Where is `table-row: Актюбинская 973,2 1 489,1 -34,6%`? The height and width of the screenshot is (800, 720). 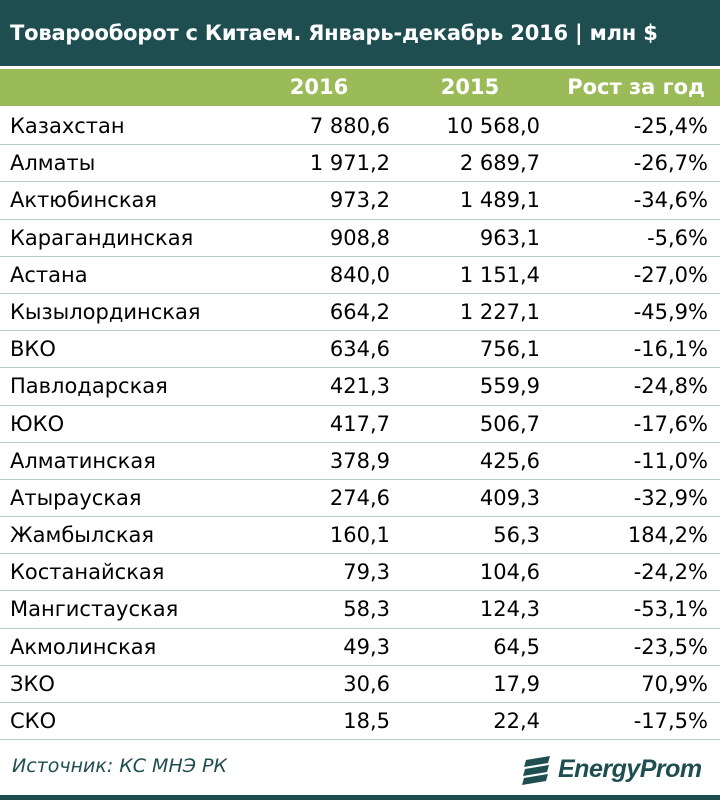 table-row: Актюбинская 973,2 1 489,1 -34,6% is located at coordinates (360, 201).